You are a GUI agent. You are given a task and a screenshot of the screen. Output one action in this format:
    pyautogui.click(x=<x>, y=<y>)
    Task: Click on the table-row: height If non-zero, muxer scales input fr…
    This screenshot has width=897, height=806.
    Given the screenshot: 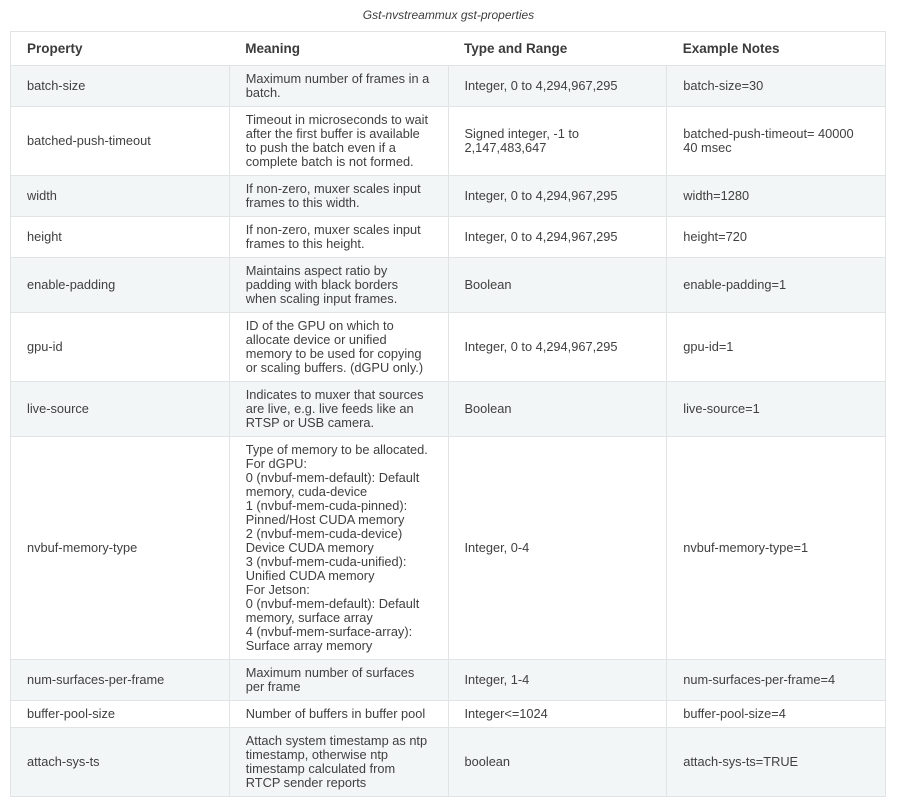 What is the action you would take?
    pyautogui.click(x=448, y=237)
    